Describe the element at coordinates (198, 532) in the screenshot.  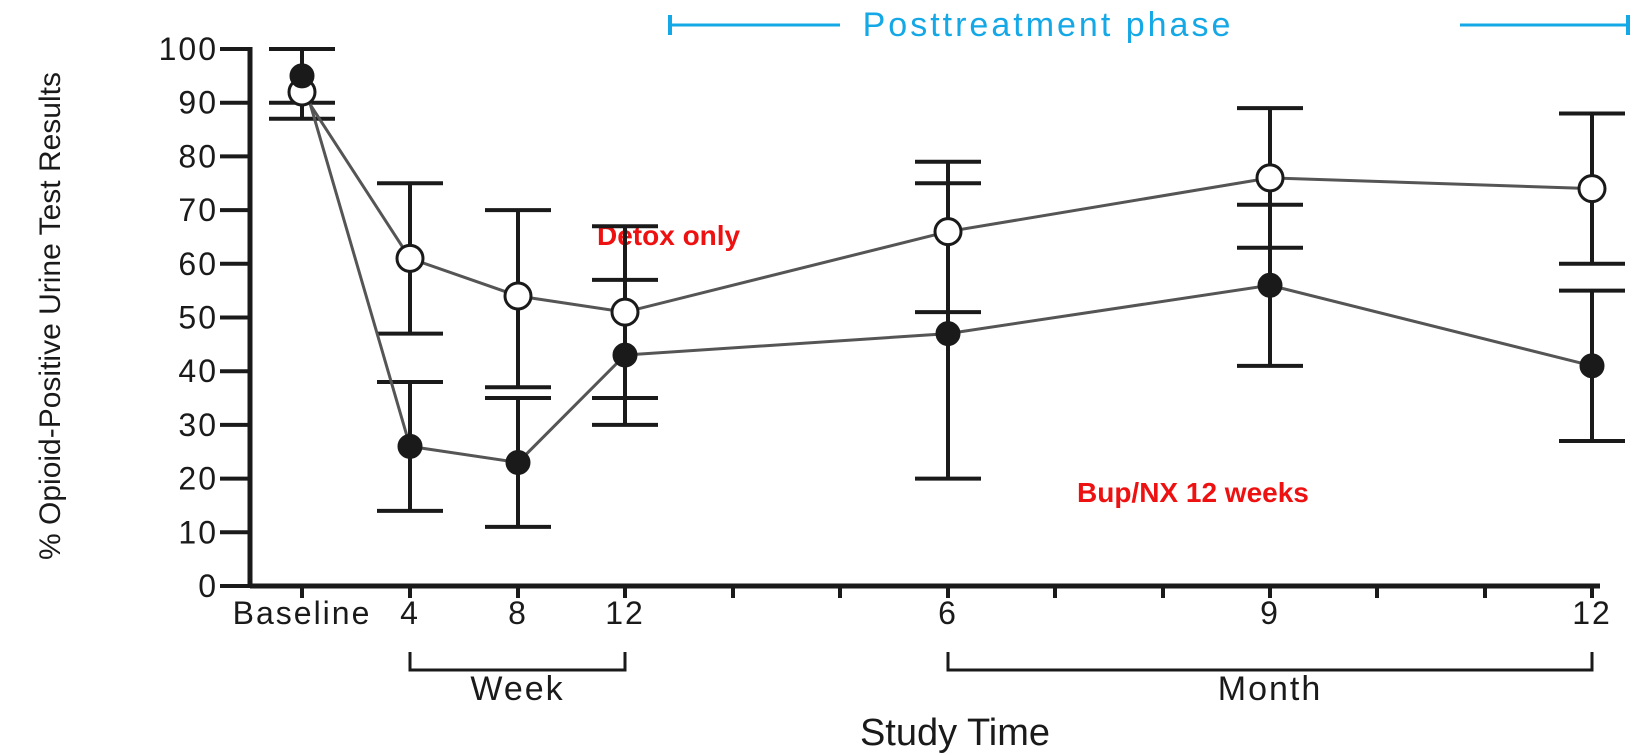
I see `y-tick-label: 10` at that location.